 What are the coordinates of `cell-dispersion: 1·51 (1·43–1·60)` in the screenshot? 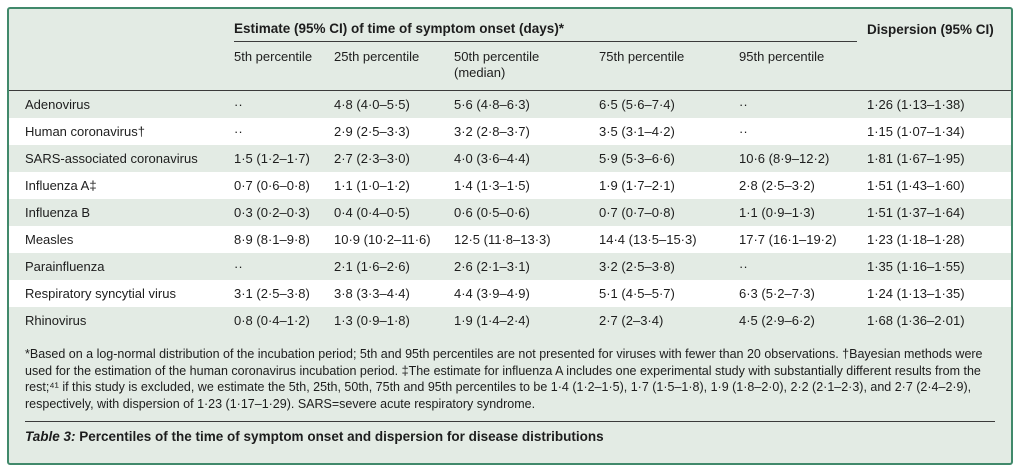 It's located at (916, 185).